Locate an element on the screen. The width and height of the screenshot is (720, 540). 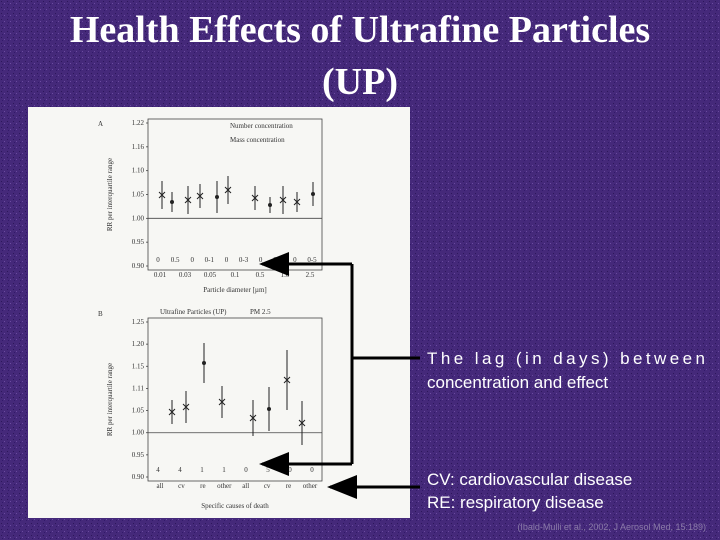
x-axis-label: Particle diameter [µm] is located at coordinates (235, 290).